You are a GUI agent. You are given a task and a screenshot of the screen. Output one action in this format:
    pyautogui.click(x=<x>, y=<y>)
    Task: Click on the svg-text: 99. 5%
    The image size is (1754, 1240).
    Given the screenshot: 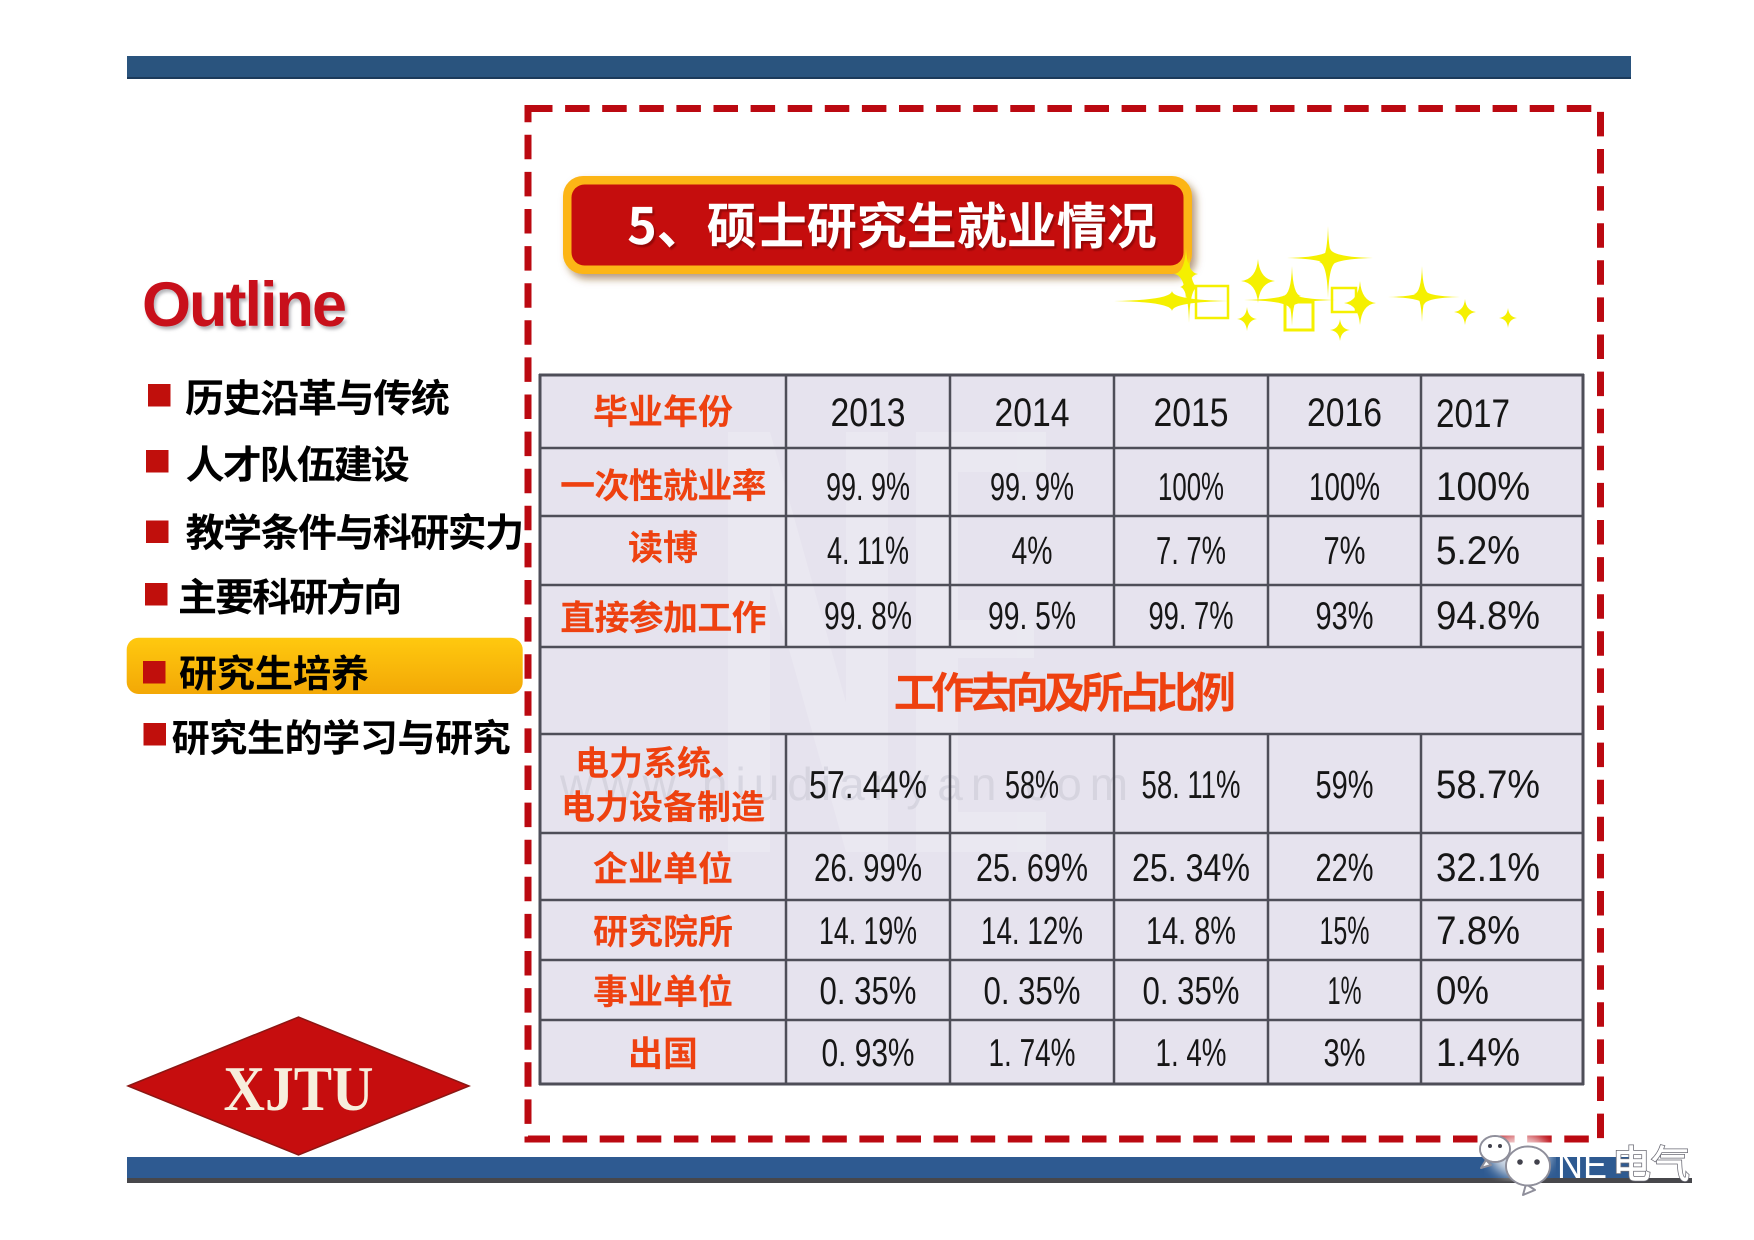 What is the action you would take?
    pyautogui.click(x=1032, y=616)
    